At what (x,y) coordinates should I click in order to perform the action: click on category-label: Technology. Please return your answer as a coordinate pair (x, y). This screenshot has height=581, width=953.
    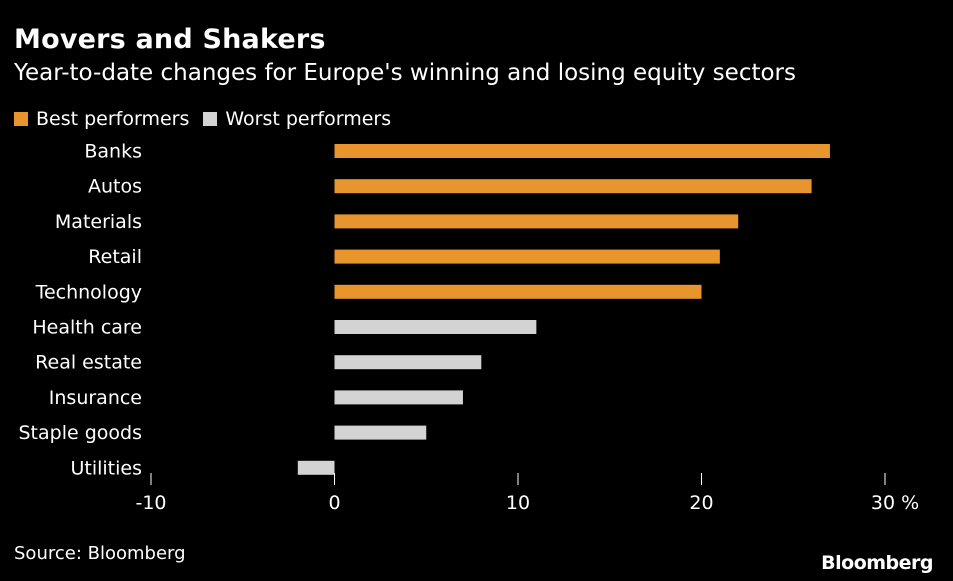
    Looking at the image, I should click on (88, 292).